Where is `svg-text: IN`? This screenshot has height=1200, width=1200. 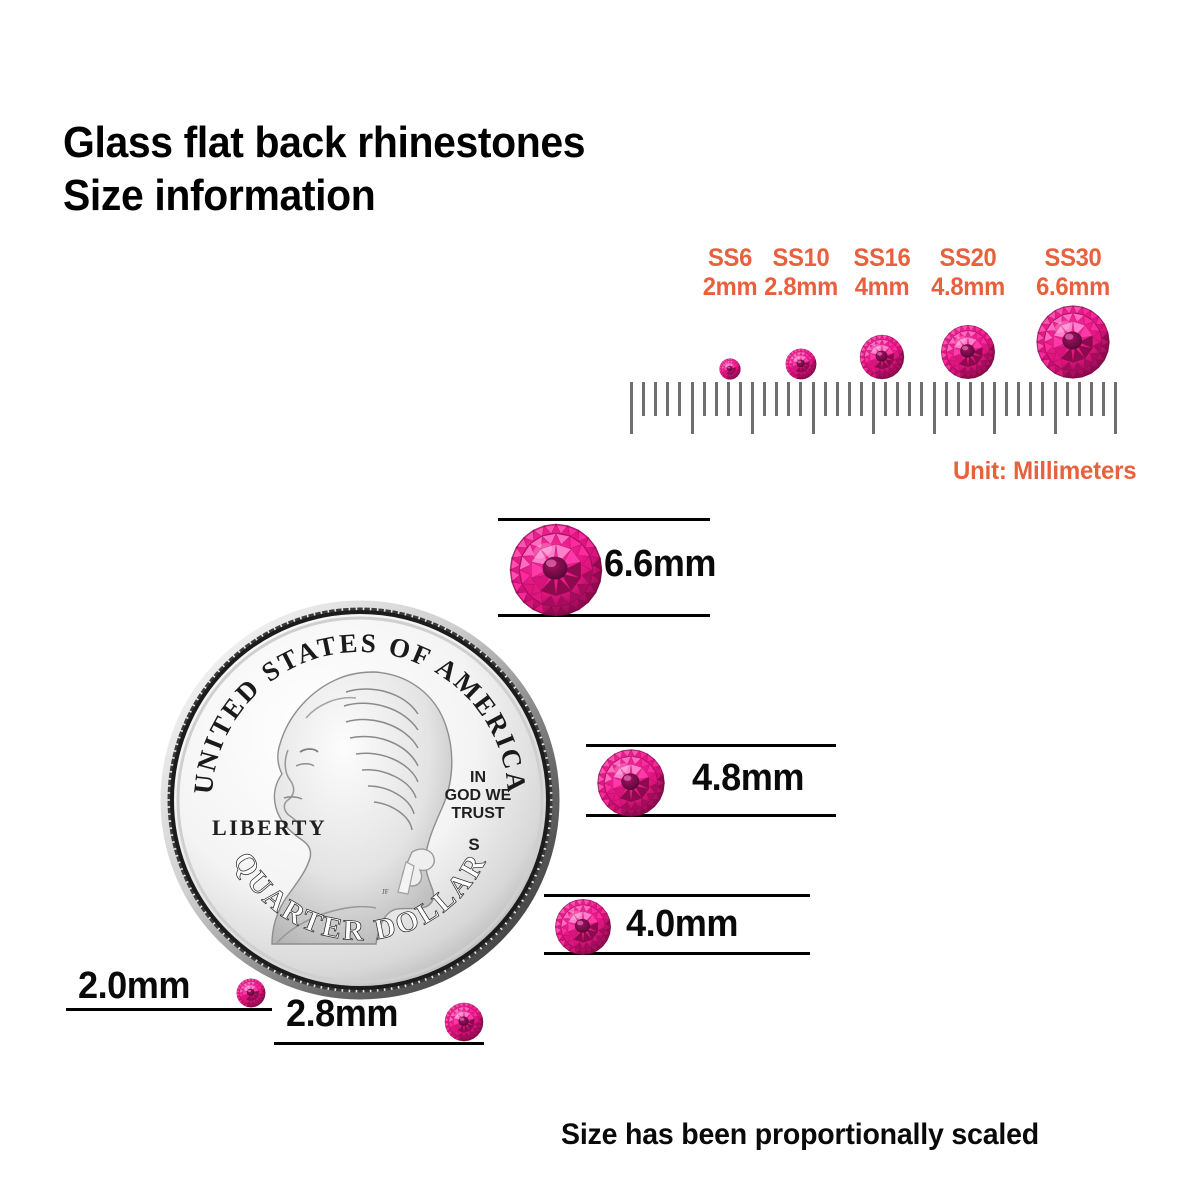 svg-text: IN is located at coordinates (478, 777).